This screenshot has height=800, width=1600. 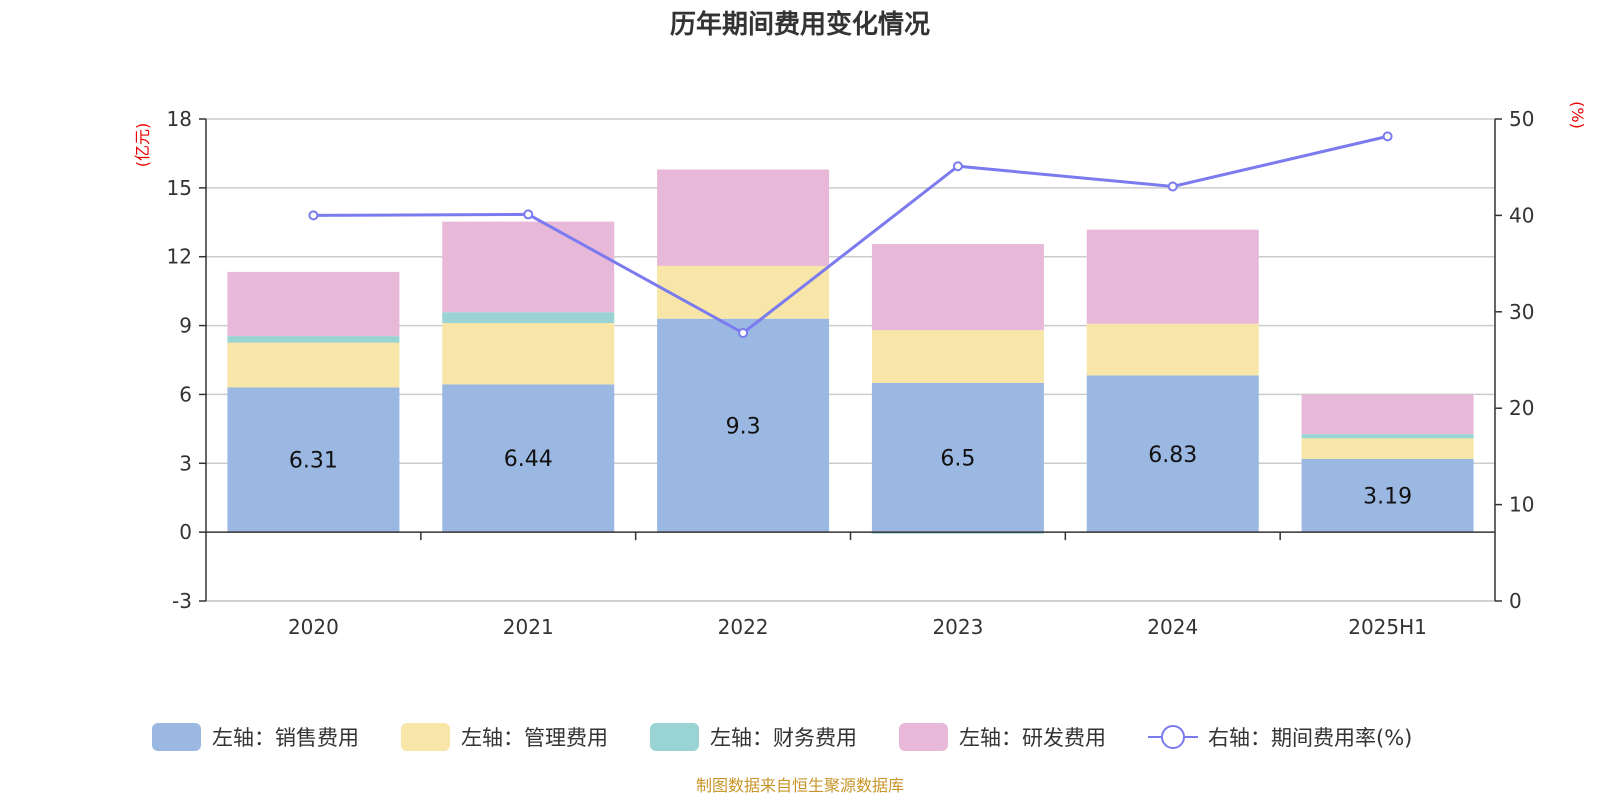 What do you see at coordinates (313, 215) in the screenshot?
I see `rate-point-2020` at bounding box center [313, 215].